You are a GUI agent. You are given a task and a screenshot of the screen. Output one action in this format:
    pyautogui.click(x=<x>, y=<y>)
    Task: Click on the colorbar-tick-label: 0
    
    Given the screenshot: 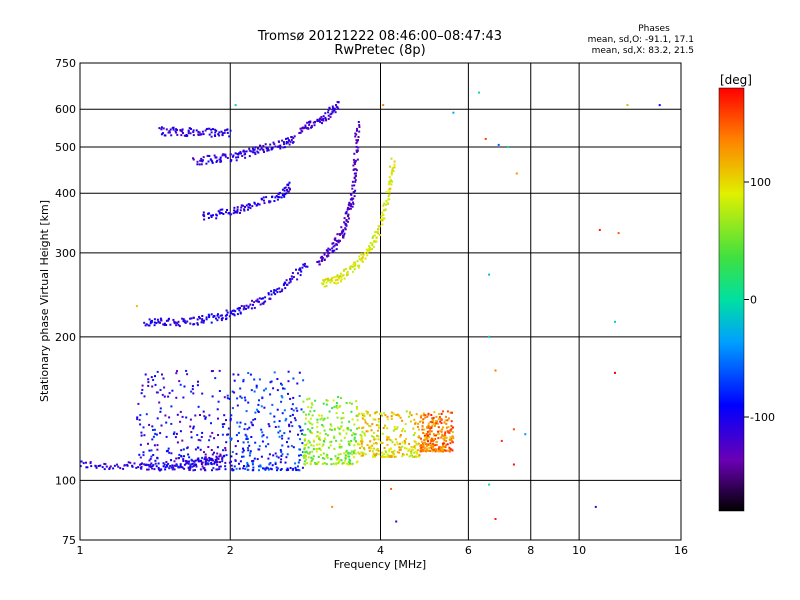 What is the action you would take?
    pyautogui.click(x=753, y=300)
    